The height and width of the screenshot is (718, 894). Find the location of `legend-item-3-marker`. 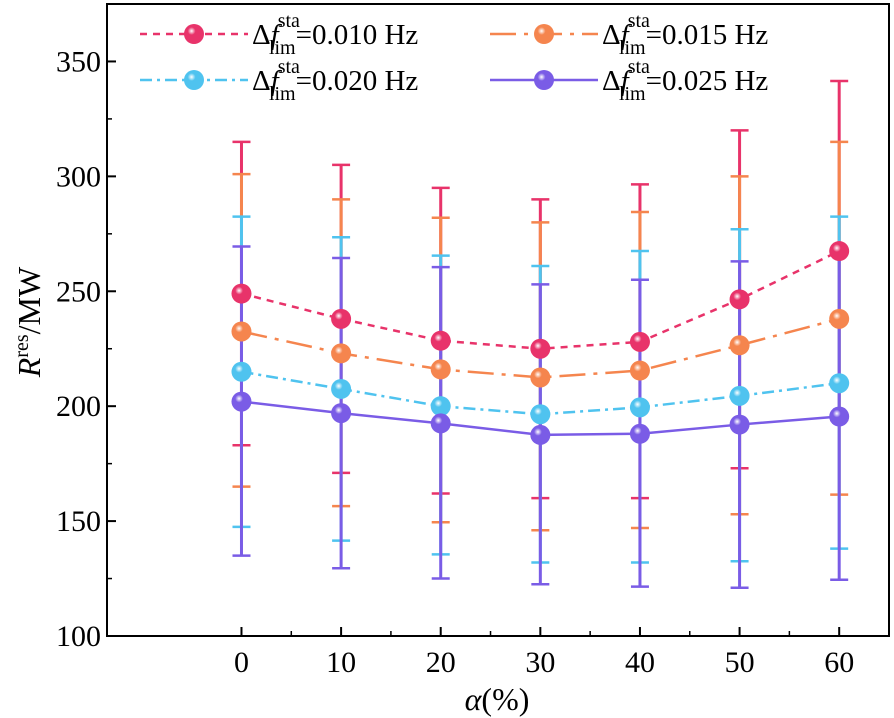

legend-item-3-marker is located at coordinates (194, 80).